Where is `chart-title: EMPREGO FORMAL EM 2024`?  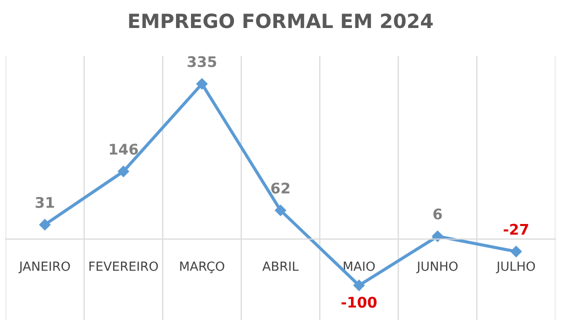
chart-title: EMPREGO FORMAL EM 2024 is located at coordinates (281, 21).